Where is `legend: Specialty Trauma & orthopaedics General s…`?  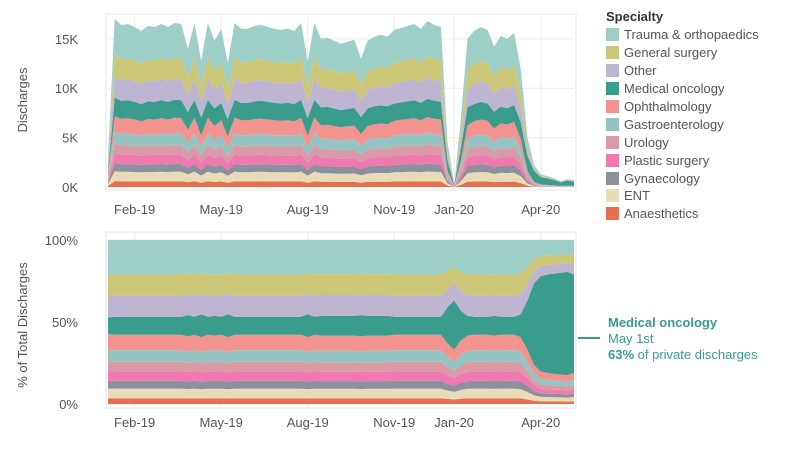
legend: Specialty Trauma & orthopaedics General s… is located at coordinates (682, 116).